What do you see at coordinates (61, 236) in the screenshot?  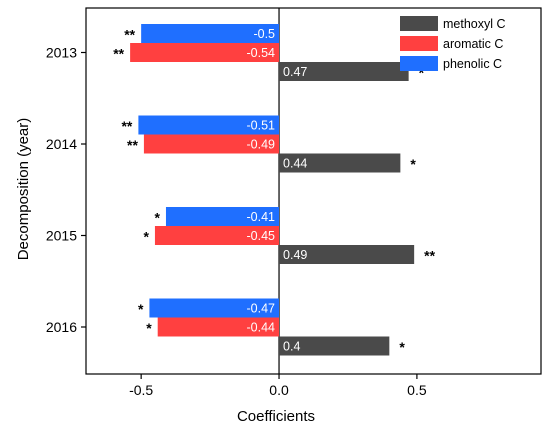 I see `y-tick-label: 2015` at bounding box center [61, 236].